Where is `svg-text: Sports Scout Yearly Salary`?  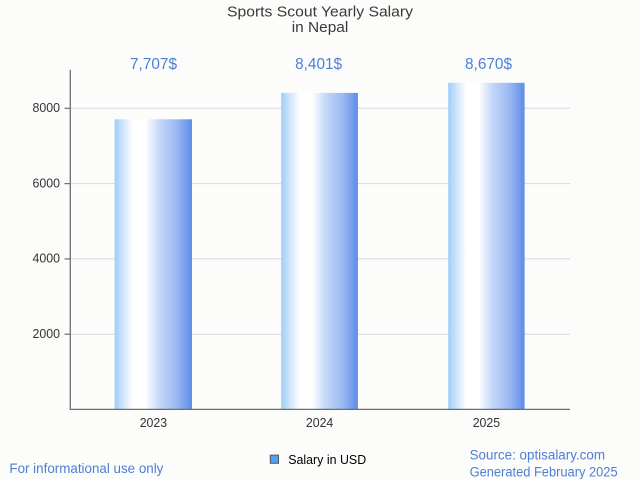
svg-text: Sports Scout Yearly Salary is located at coordinates (320, 12).